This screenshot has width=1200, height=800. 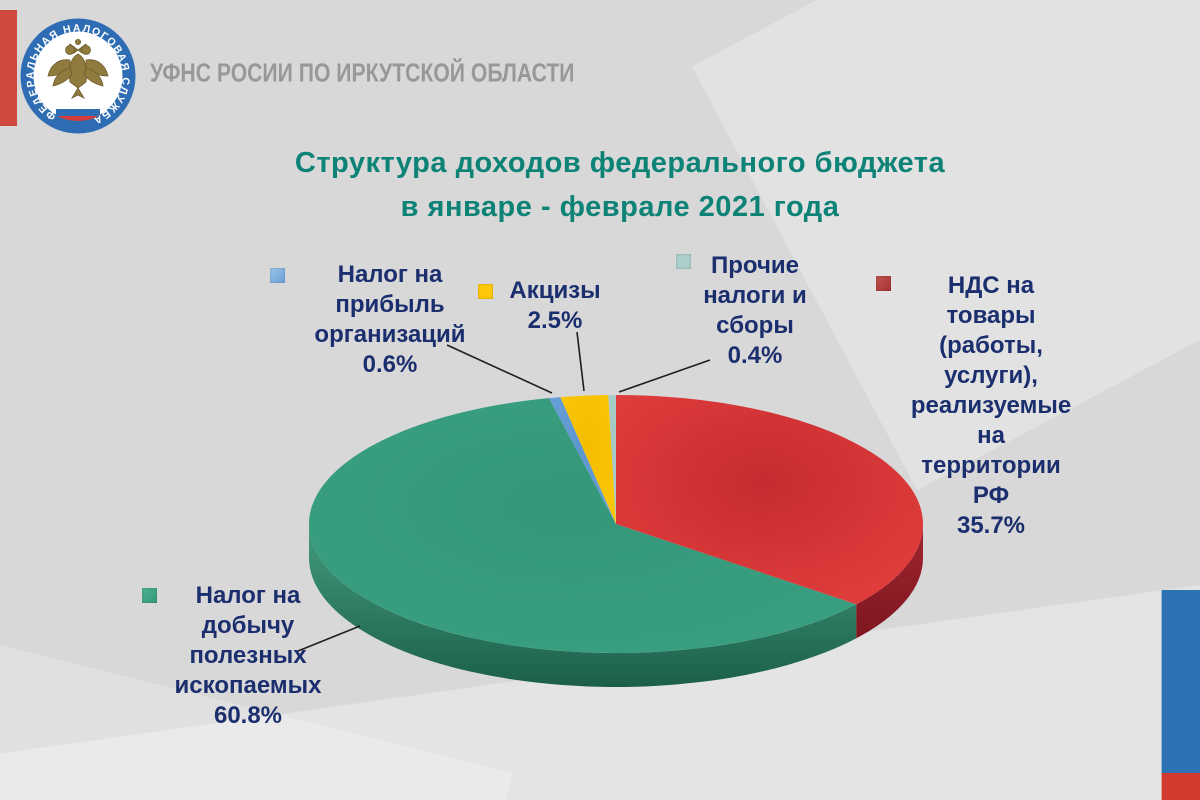 I want to click on right-edge-blue-bar, so click(x=1180, y=681).